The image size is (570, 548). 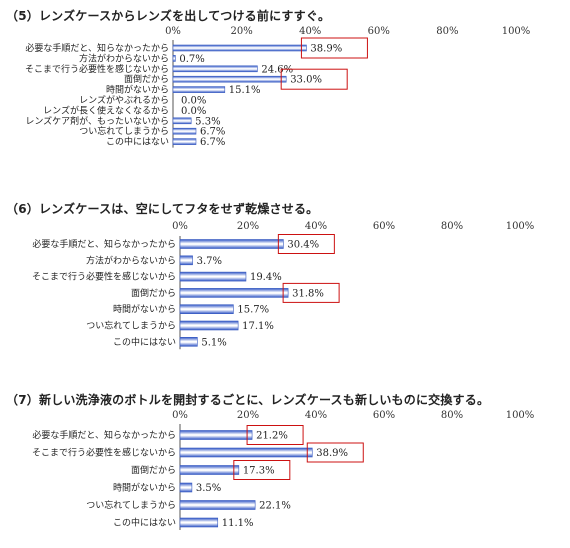 I want to click on data-label: 5.1%, so click(x=213, y=342).